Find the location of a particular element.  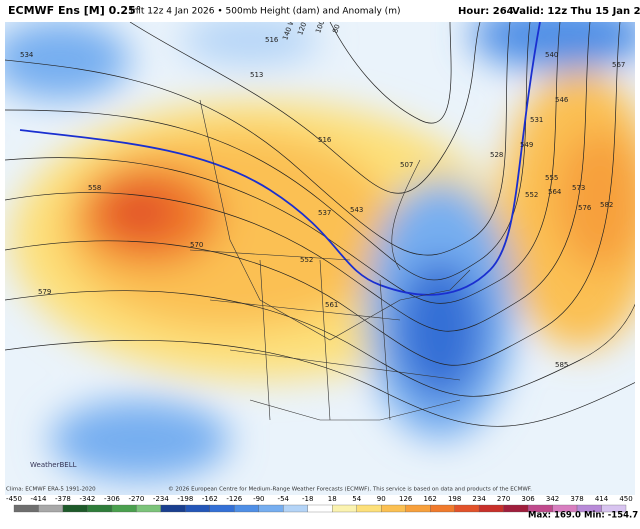

logo: WeatherBELL is located at coordinates (53, 465).